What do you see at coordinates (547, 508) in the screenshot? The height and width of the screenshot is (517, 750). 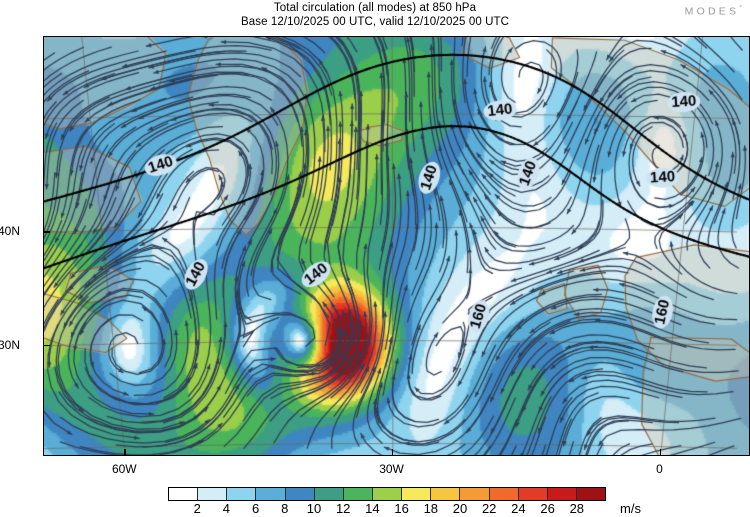 I see `colorbar-tick-26: 26` at bounding box center [547, 508].